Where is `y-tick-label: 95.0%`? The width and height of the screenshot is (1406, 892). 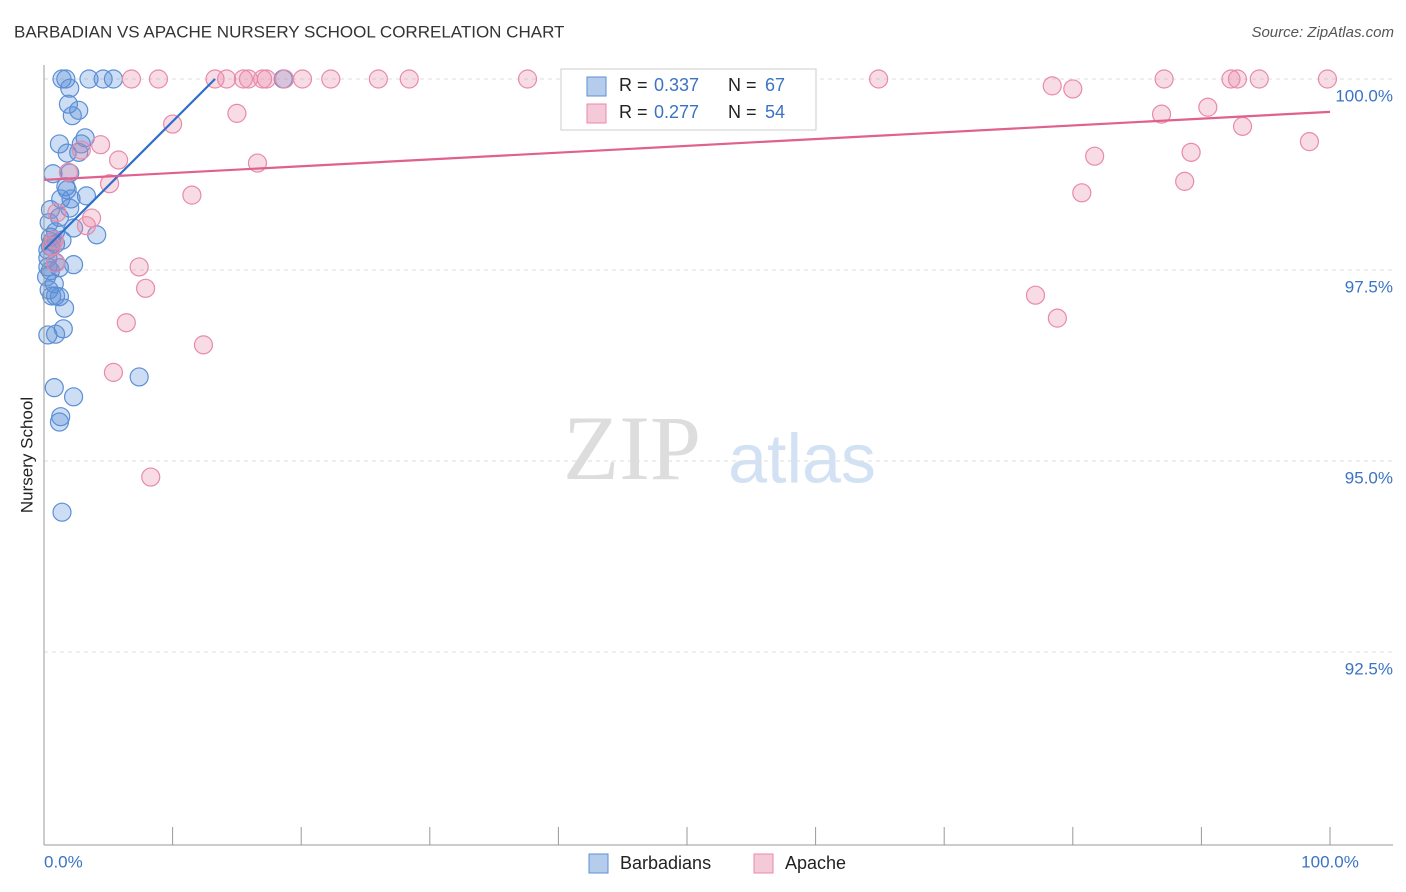
y-tick-label: 95.0% is located at coordinates (1369, 477).